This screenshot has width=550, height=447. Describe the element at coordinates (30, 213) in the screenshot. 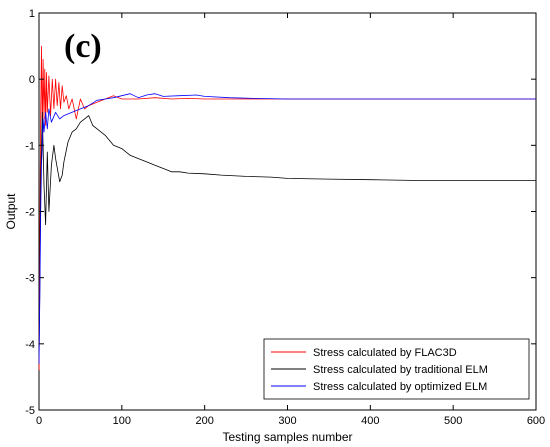

I see `y-tick-label: -2` at that location.